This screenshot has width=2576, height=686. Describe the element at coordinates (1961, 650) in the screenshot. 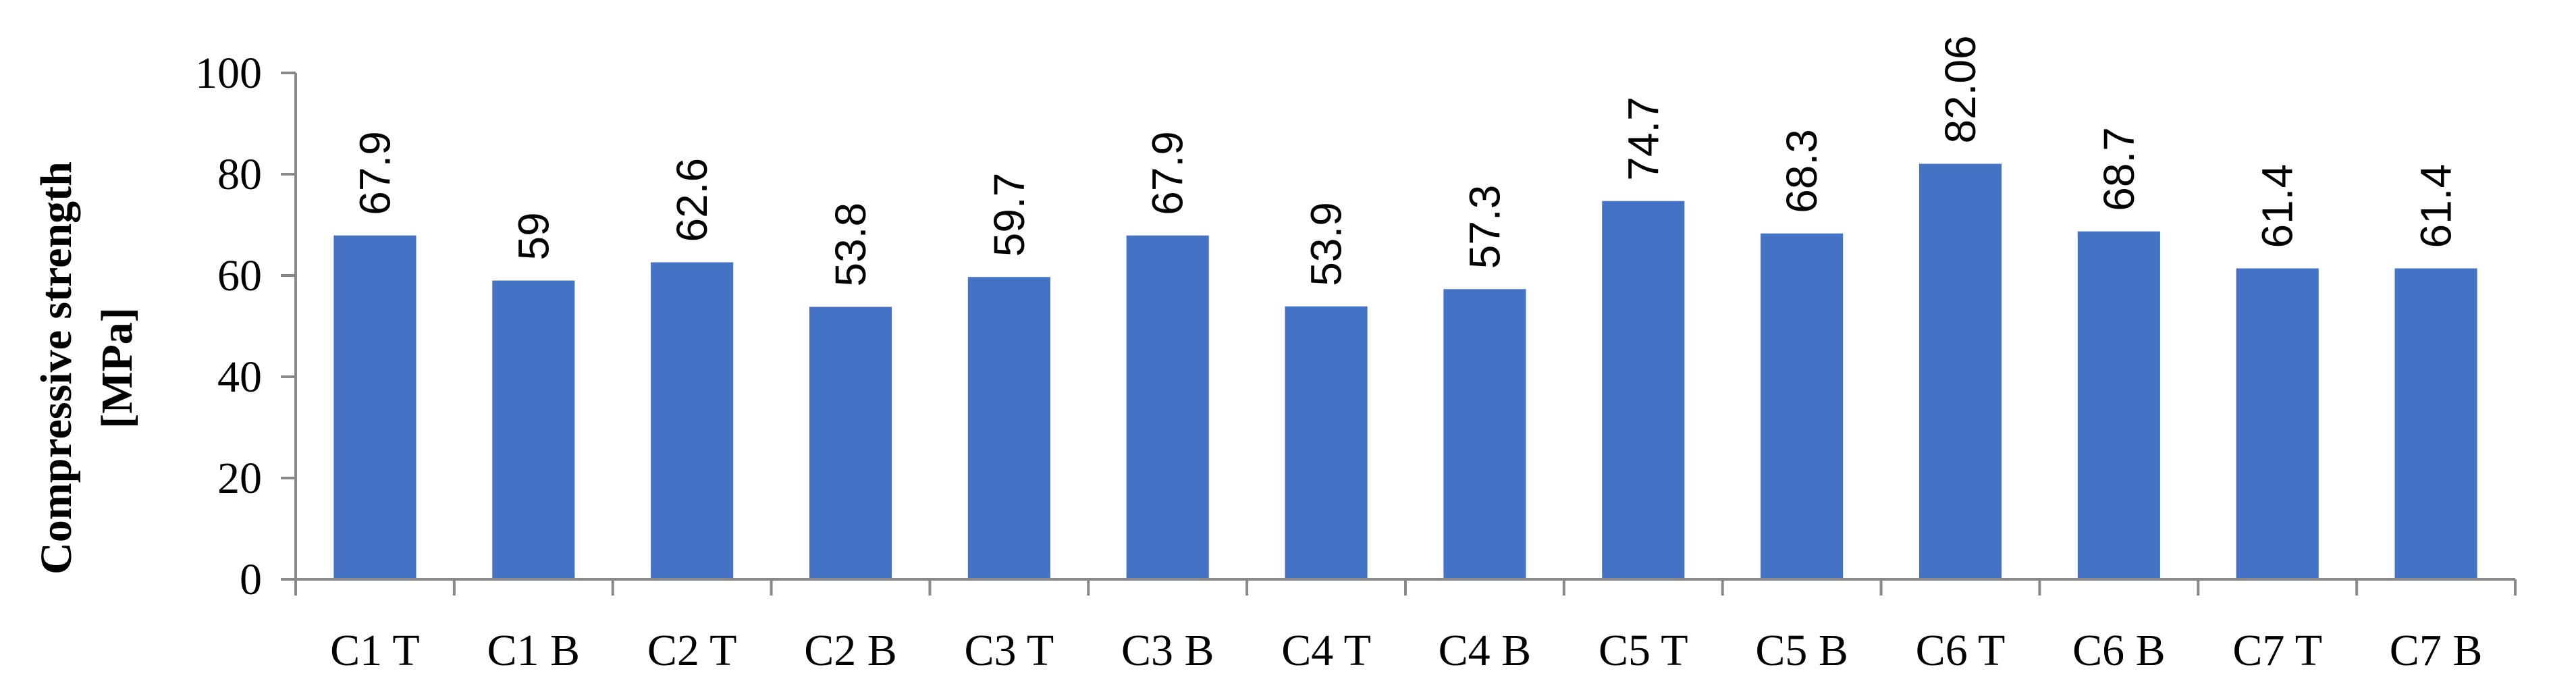

I see `x-tick-label: C6 T` at that location.